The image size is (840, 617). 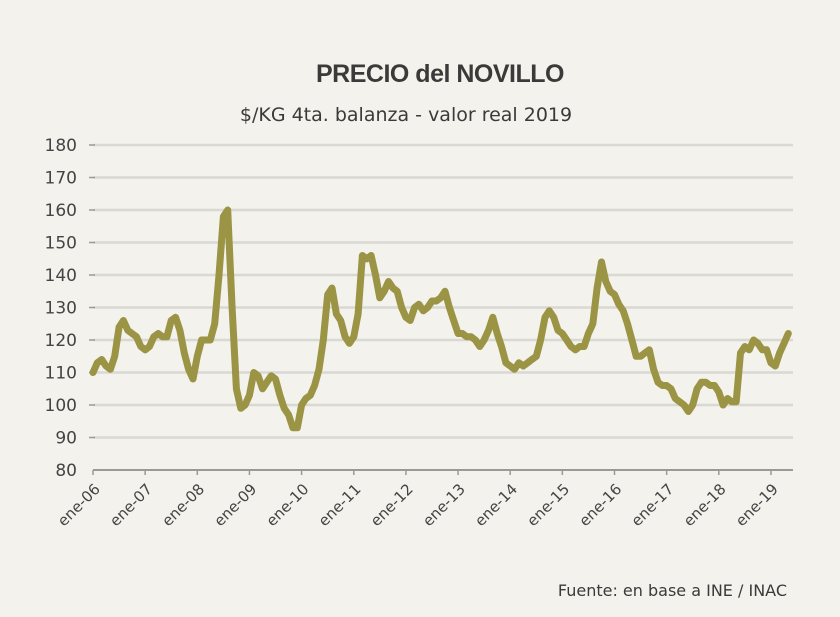 What do you see at coordinates (653, 505) in the screenshot?
I see `x-tick-label: ene-17` at bounding box center [653, 505].